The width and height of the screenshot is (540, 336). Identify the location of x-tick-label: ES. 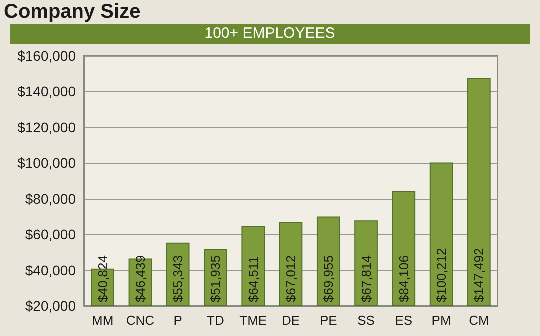
(404, 320).